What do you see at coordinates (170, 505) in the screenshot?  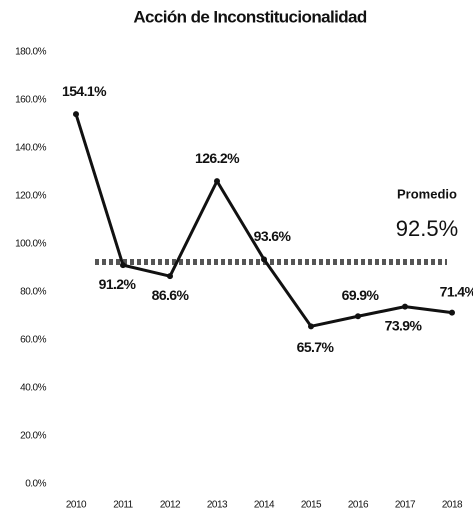 I see `x-tick-label: 2012` at bounding box center [170, 505].